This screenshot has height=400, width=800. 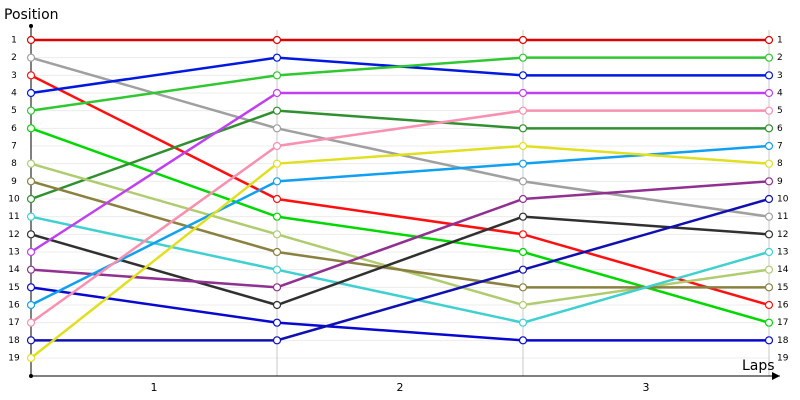 What do you see at coordinates (14, 270) in the screenshot?
I see `y-tick-label: 14` at bounding box center [14, 270].